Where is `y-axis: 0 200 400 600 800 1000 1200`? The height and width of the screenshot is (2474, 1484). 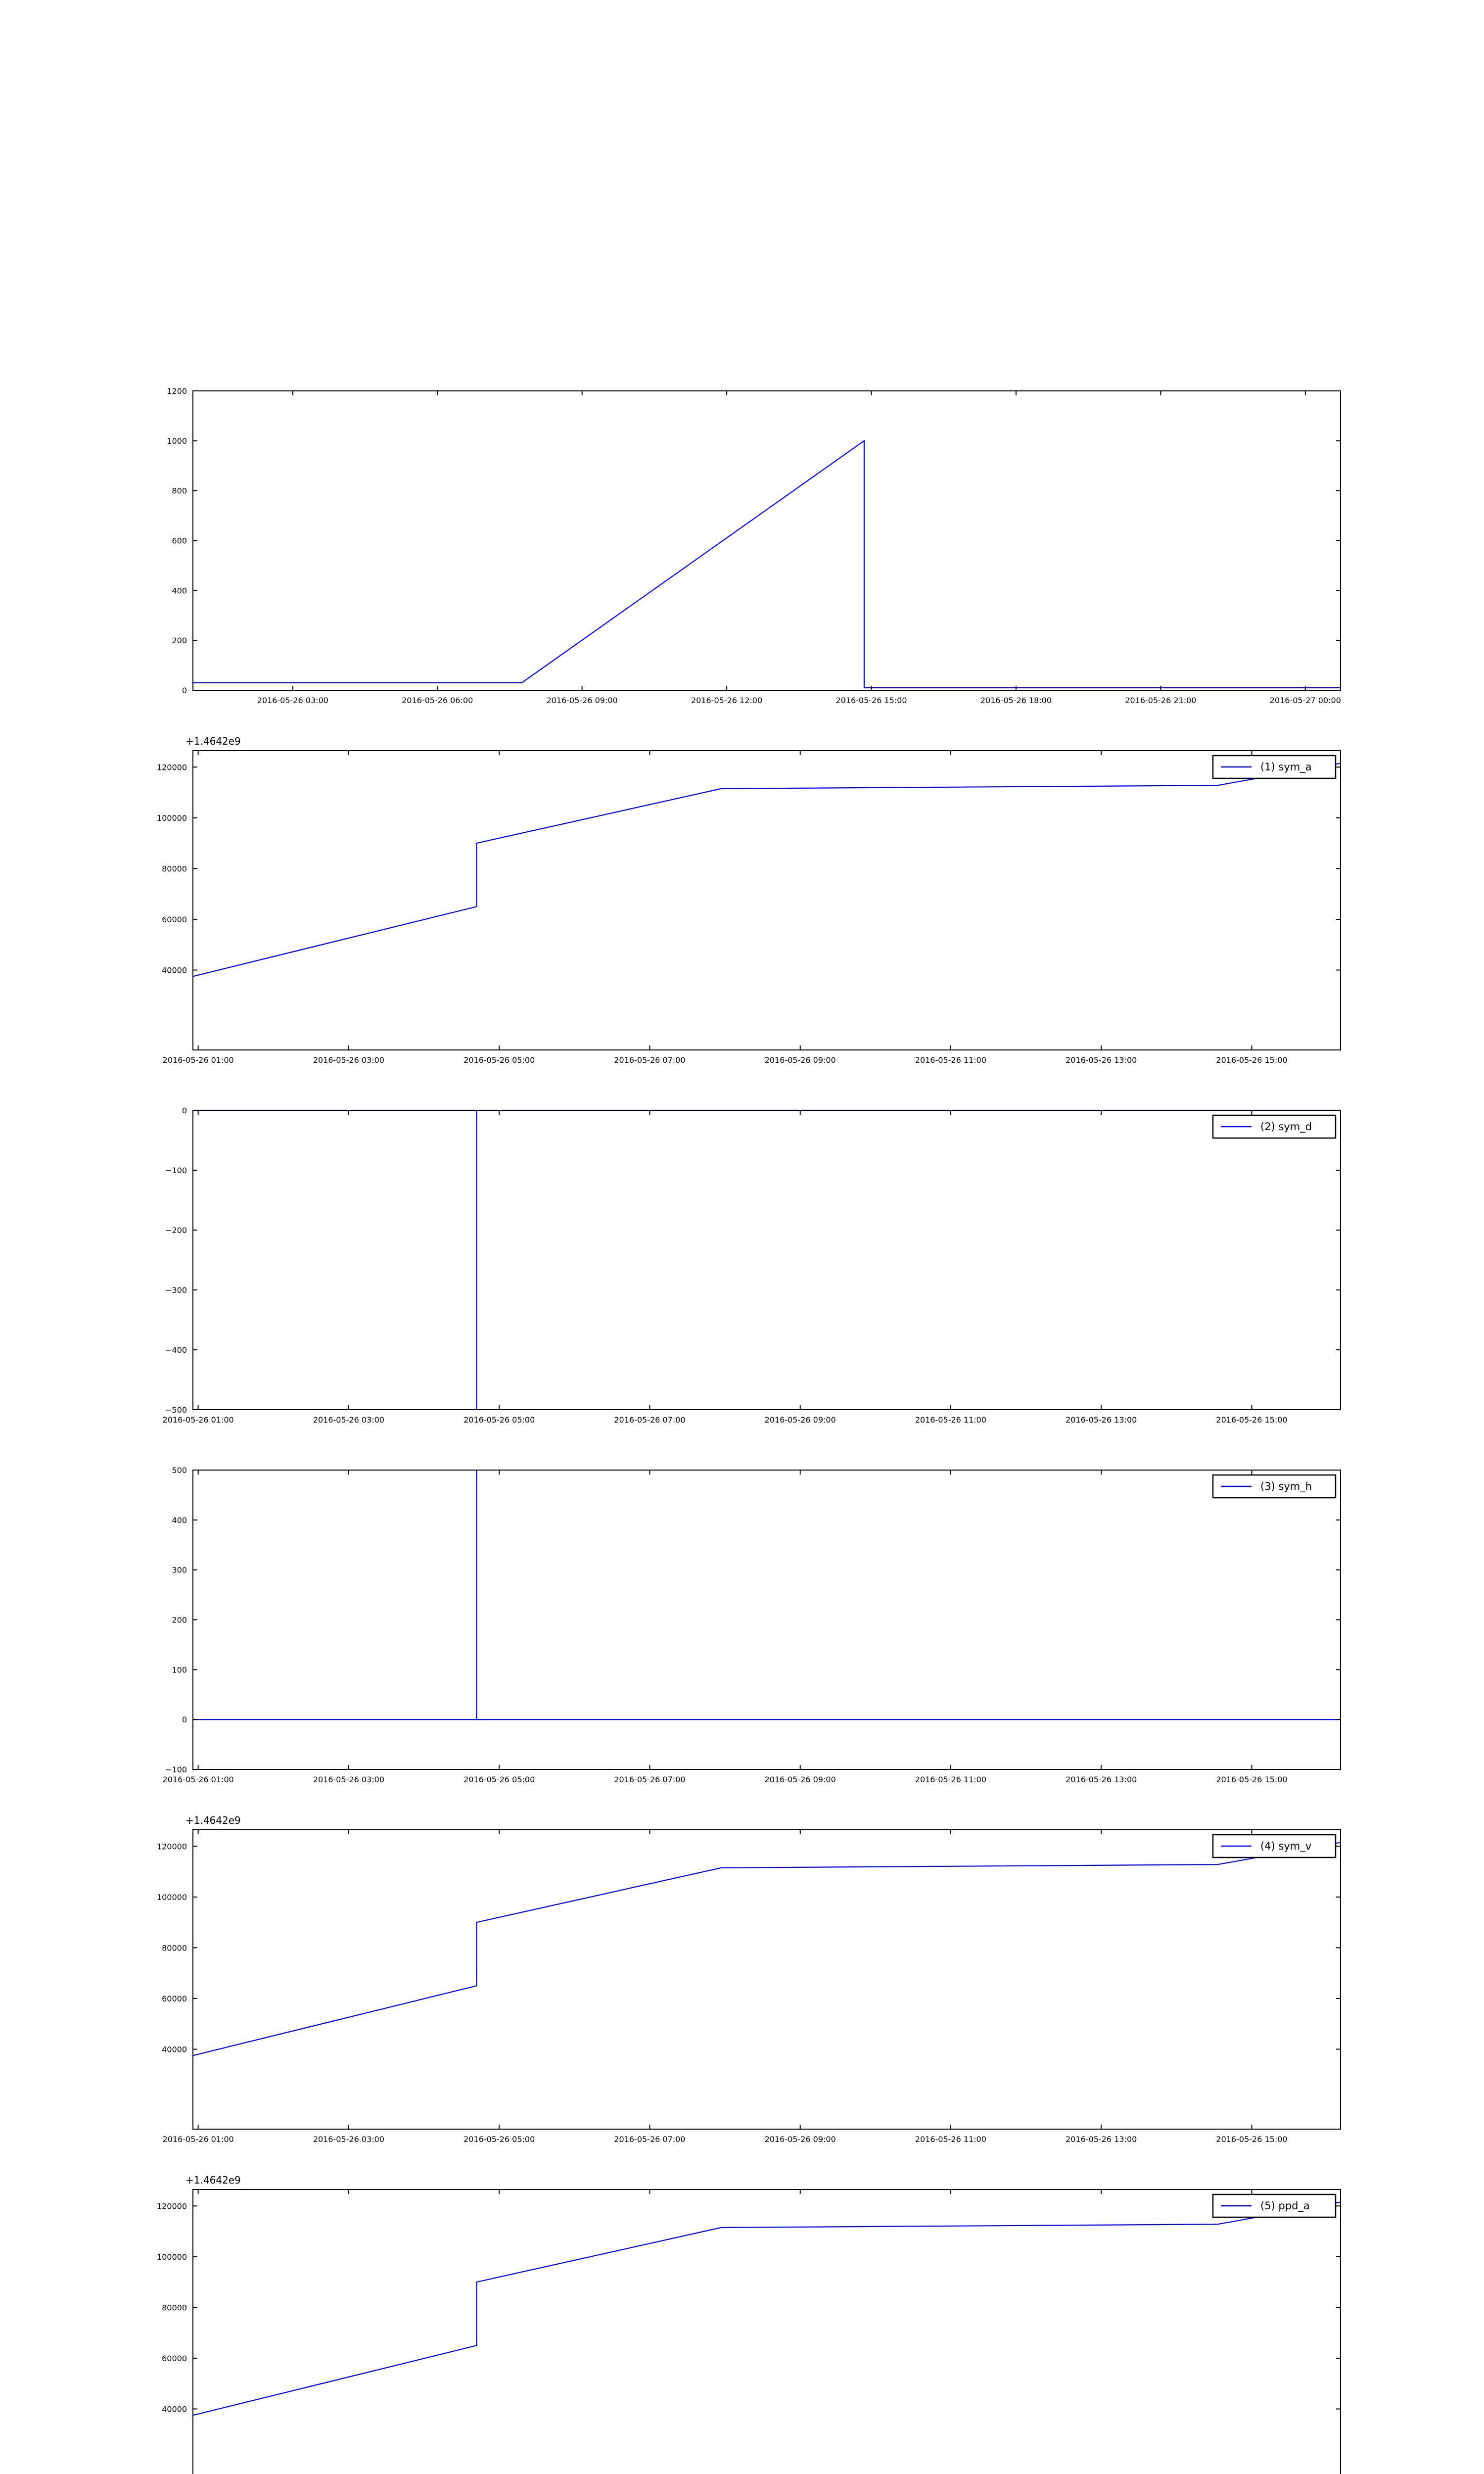 y-axis: 0 200 400 600 800 1000 1200 is located at coordinates (754, 540).